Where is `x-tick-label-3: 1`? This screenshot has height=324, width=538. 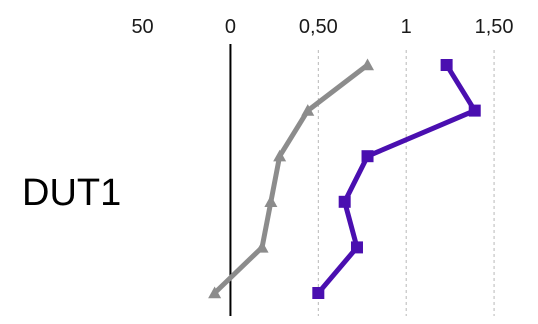 x-tick-label-3: 1 is located at coordinates (406, 27).